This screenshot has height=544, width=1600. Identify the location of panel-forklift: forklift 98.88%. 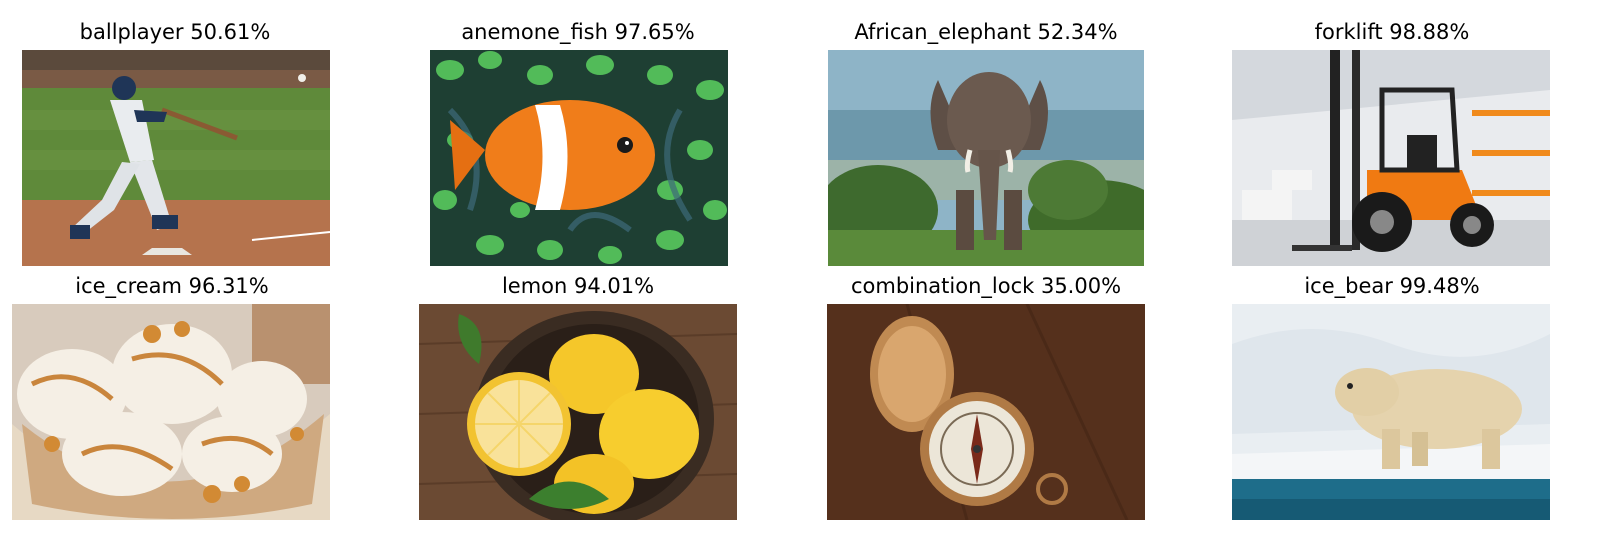
(1392, 141).